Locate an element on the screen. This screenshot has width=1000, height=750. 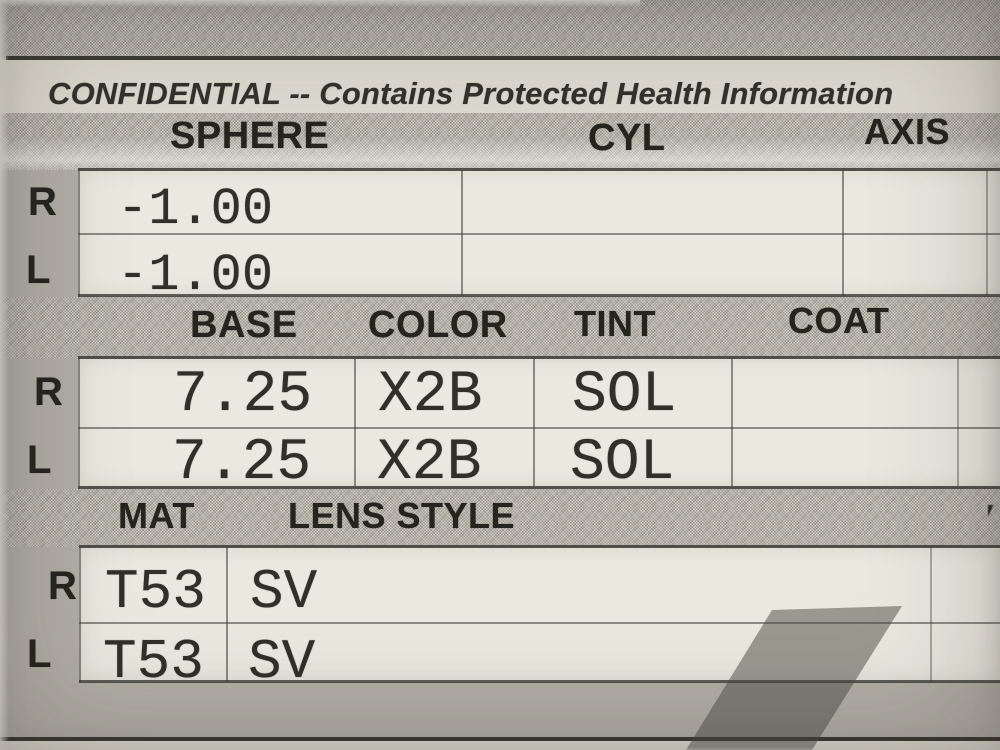
horizontal-rule-top is located at coordinates (503, 58).